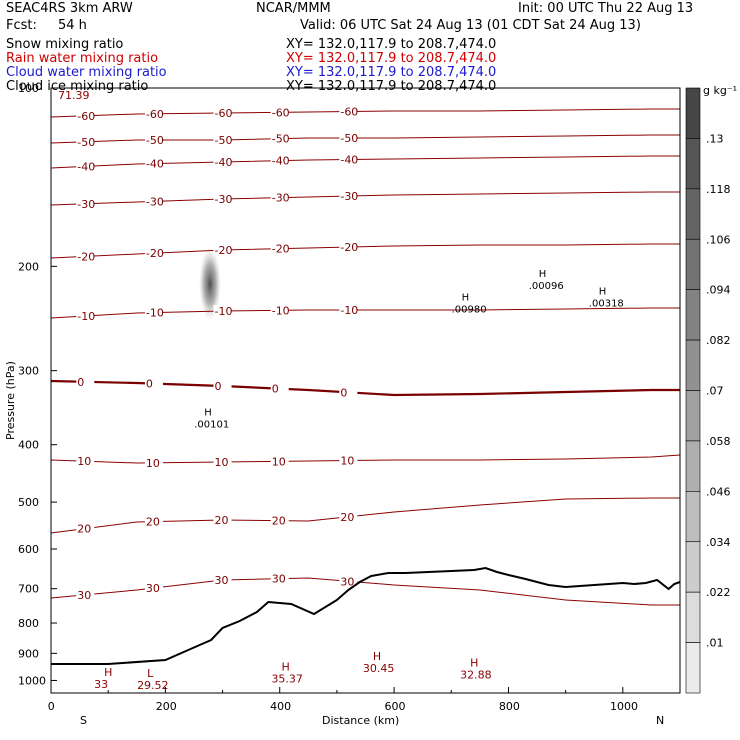  Describe the element at coordinates (715, 643) in the screenshot. I see `colorbar-tick-label: .01` at that location.